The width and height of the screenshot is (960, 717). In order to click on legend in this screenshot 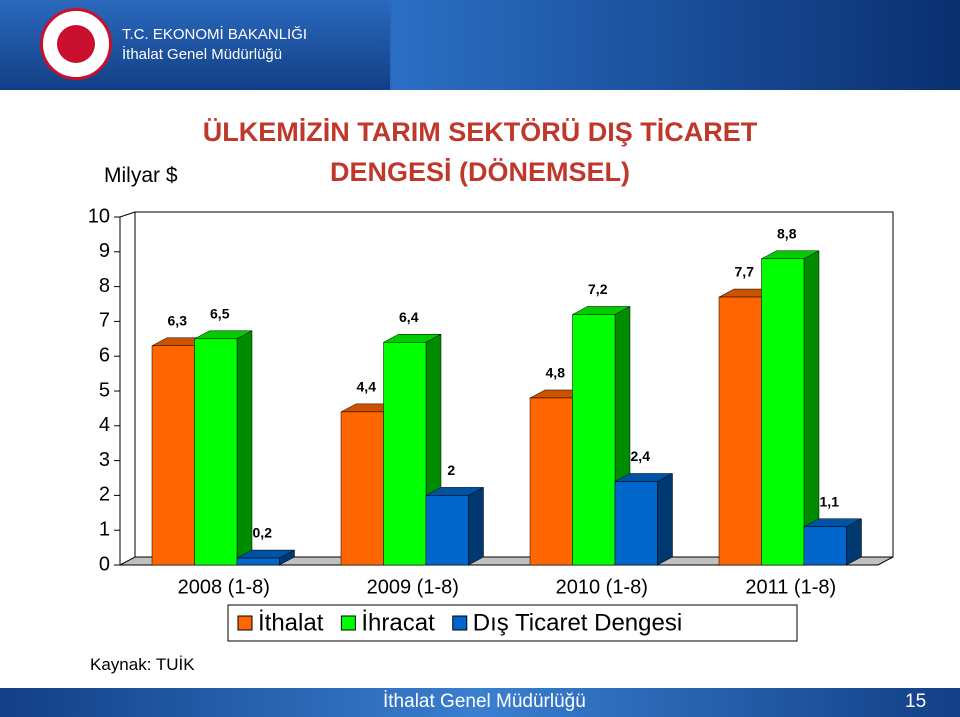, I will do `click(512, 623)`.